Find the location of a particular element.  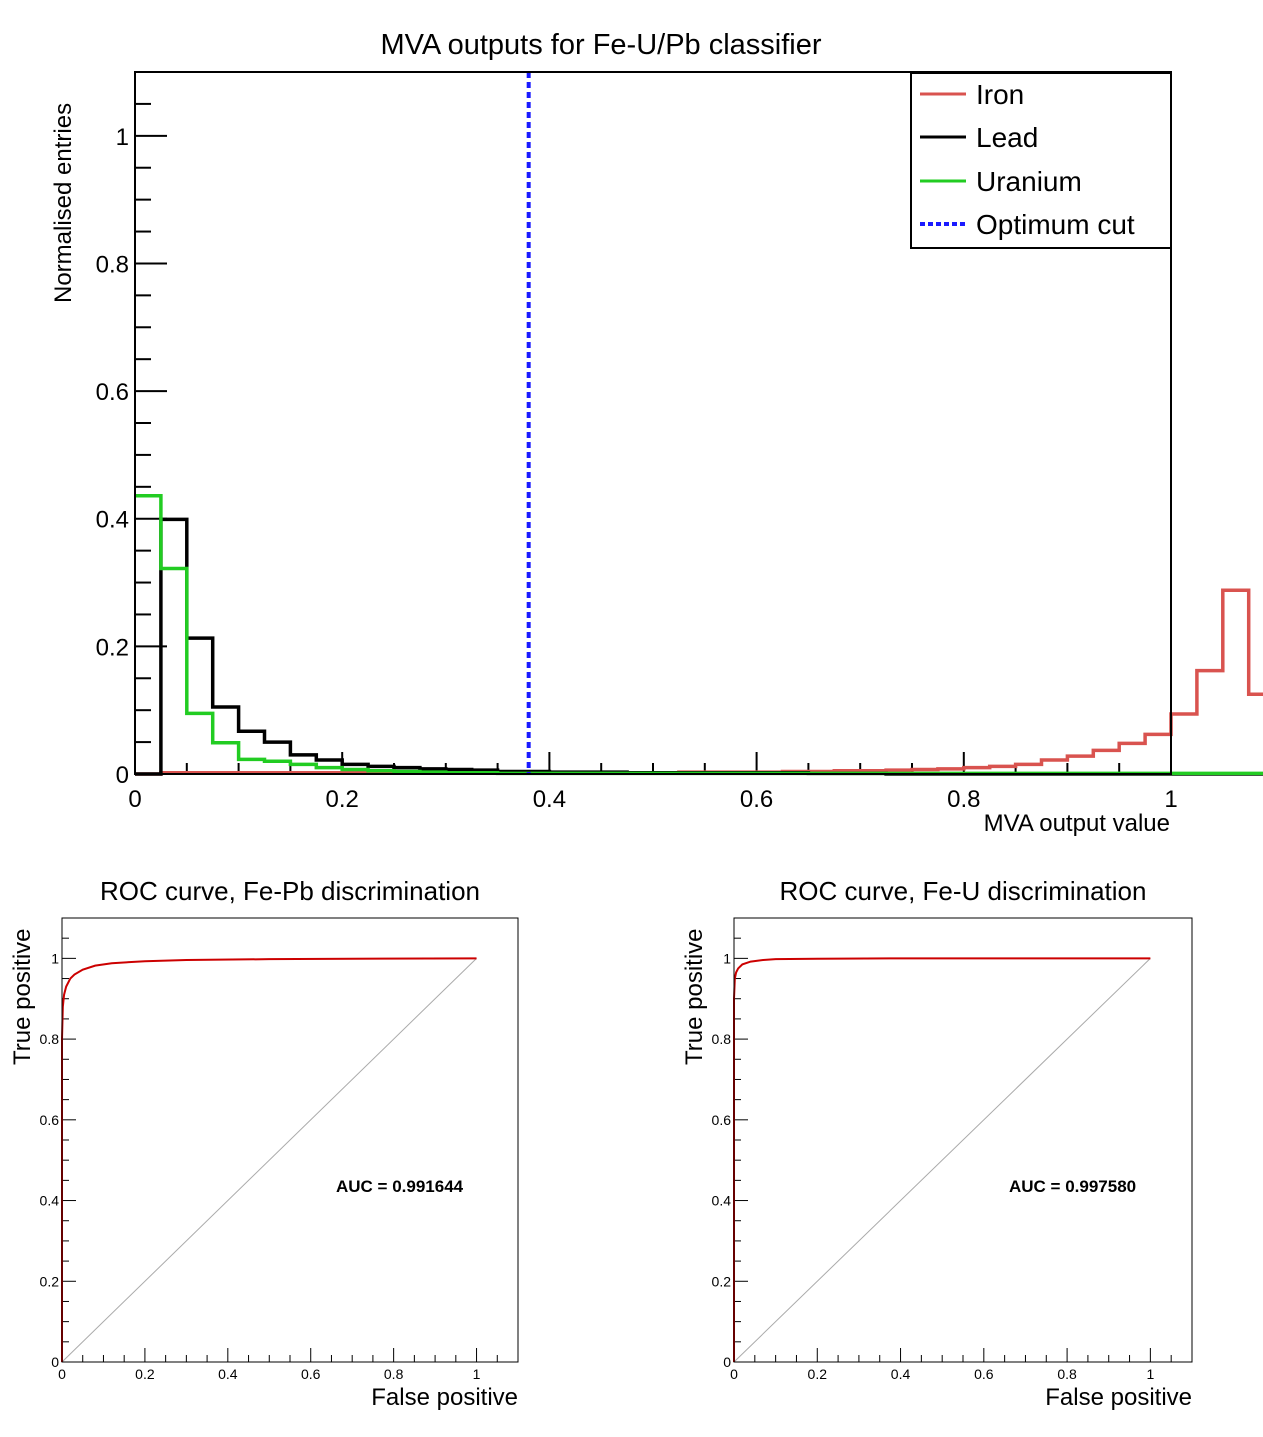

legend-entry-optimum-cut: Optimum cut is located at coordinates (1027, 224).